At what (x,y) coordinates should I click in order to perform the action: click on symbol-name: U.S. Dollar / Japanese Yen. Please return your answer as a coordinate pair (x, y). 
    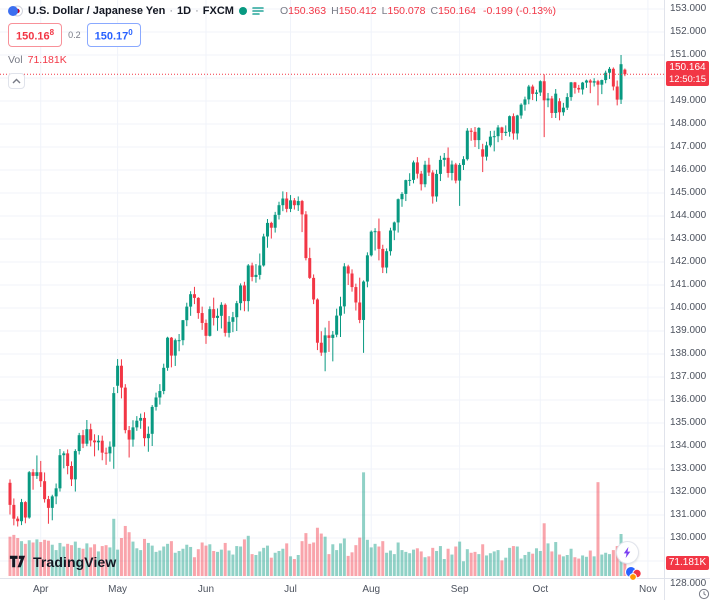
    Looking at the image, I should click on (97, 11).